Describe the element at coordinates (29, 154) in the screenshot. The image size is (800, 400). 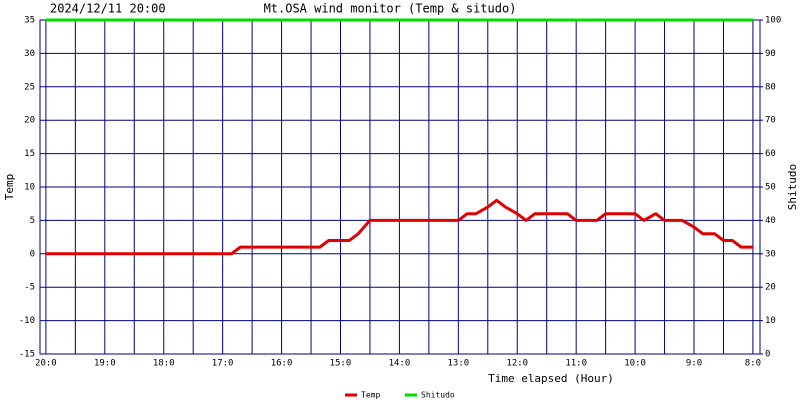
I see `y-tick-label: 15` at that location.